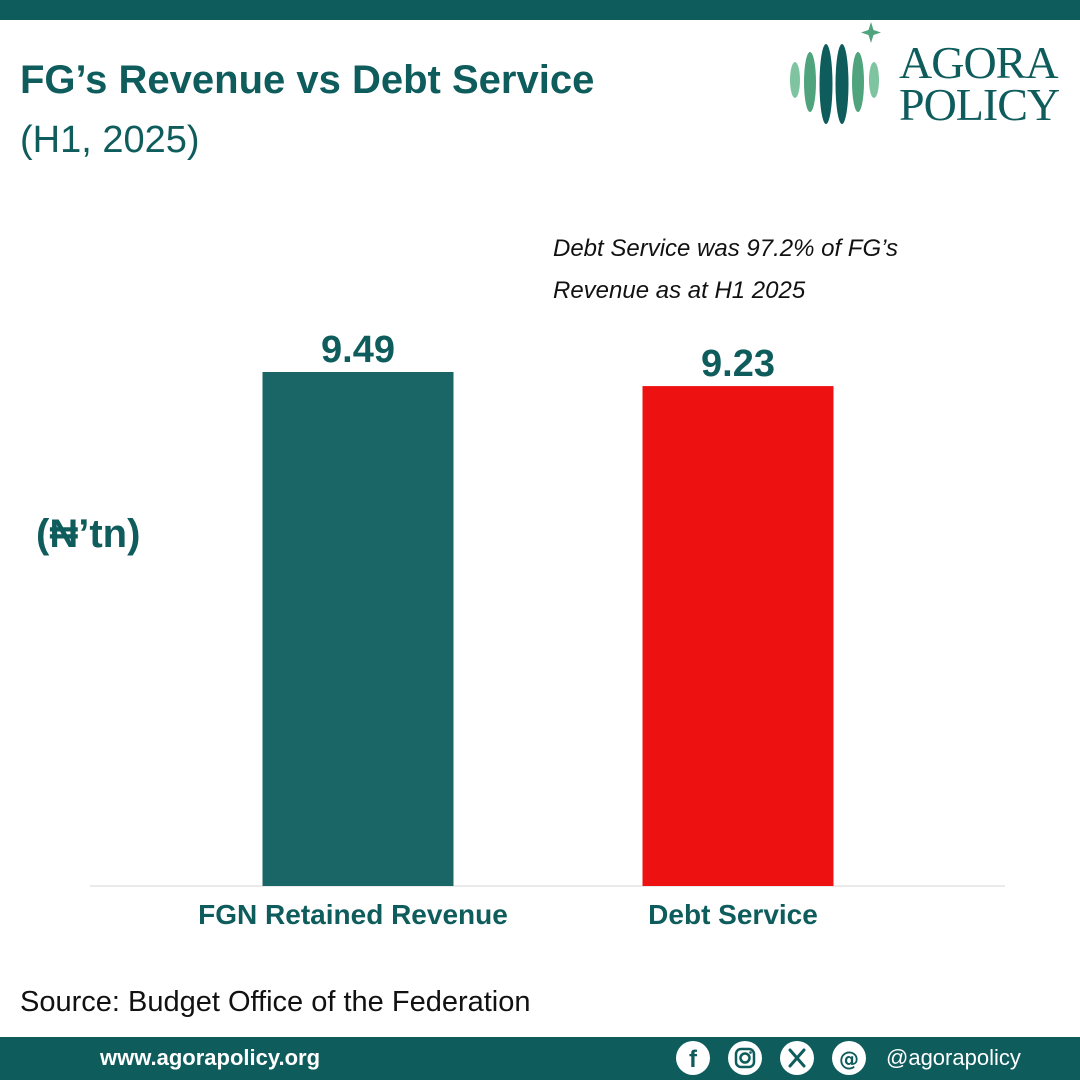 The image size is (1080, 1080). I want to click on footer-bar: www.agorapolicy.org f @ @agorapolicy, so click(540, 1058).